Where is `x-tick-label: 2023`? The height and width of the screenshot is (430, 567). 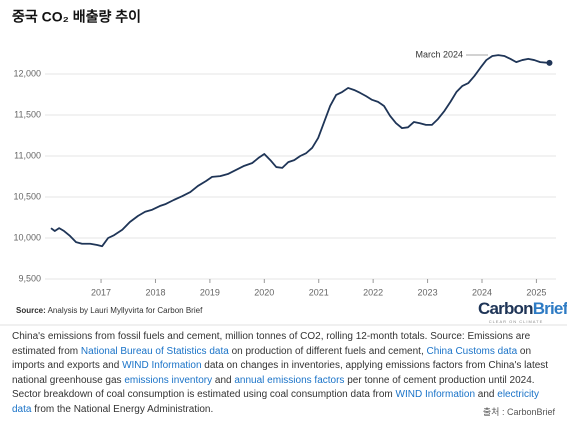
x-tick-label: 2023 is located at coordinates (428, 292).